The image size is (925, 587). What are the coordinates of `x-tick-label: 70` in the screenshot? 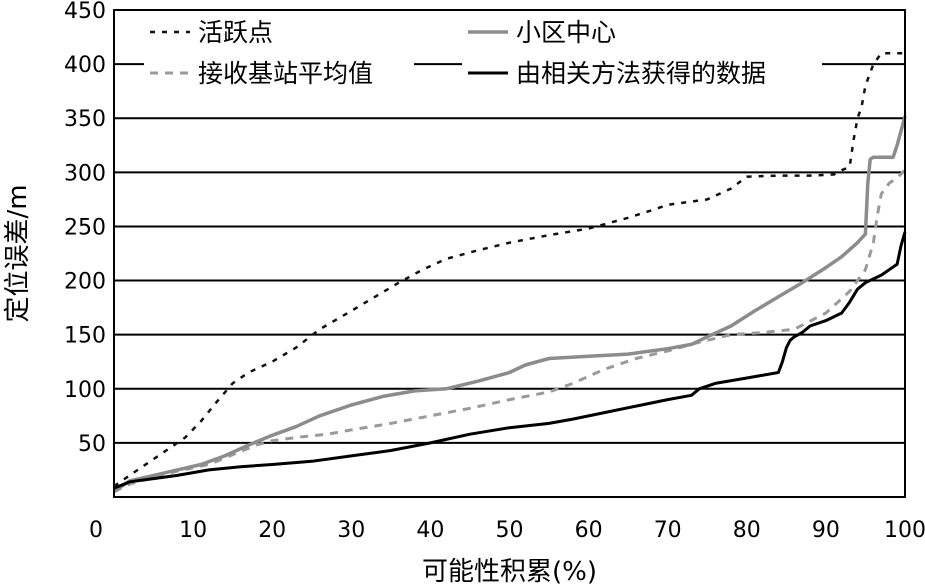 It's located at (668, 530).